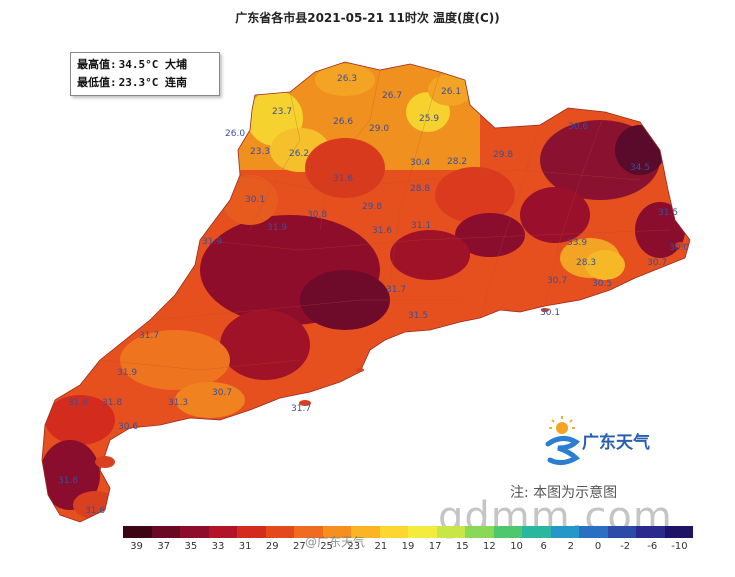 Image resolution: width=735 pixels, height=577 pixels. What do you see at coordinates (164, 546) in the screenshot?
I see `legend-tick-label: 37` at bounding box center [164, 546].